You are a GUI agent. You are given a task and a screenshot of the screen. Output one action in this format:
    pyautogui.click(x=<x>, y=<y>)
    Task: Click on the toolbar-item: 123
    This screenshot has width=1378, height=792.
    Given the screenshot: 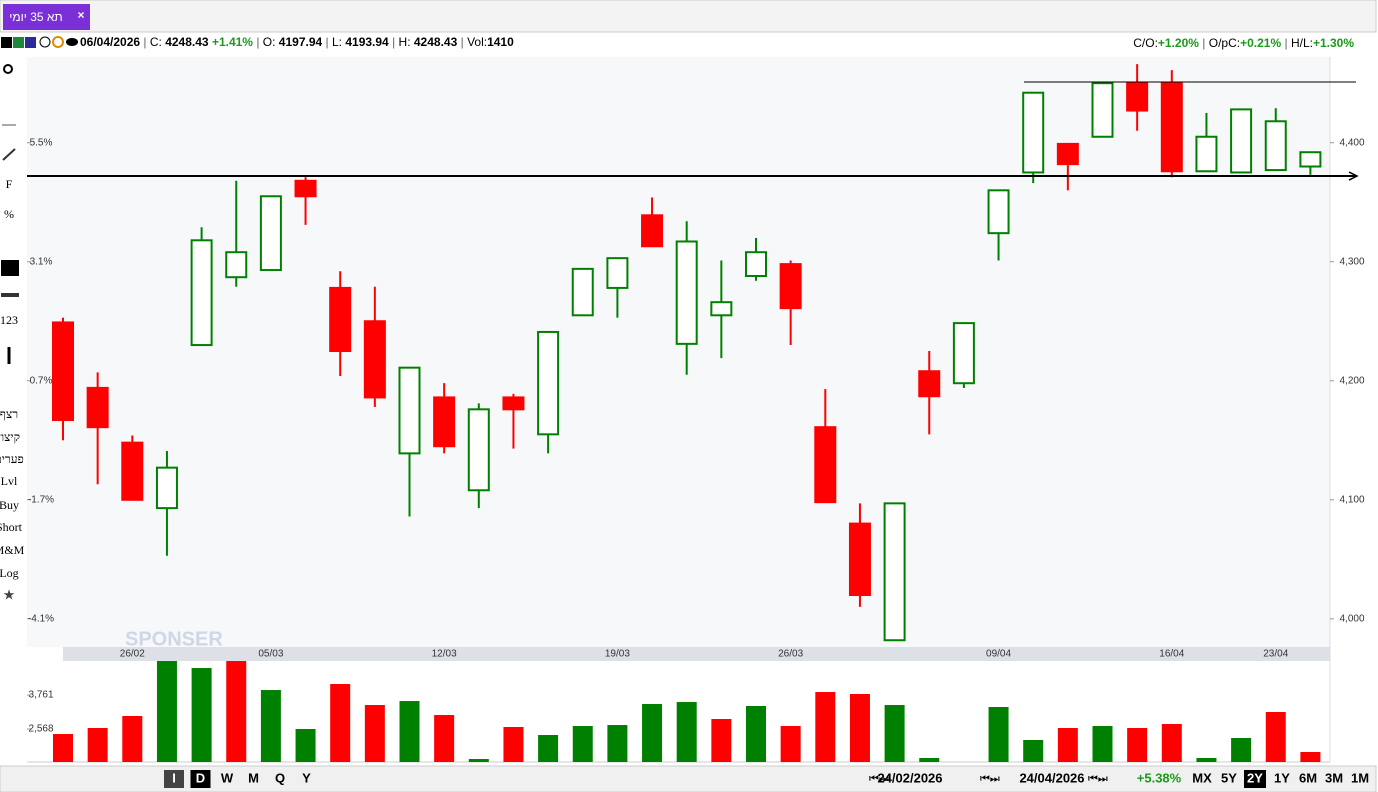 What is the action you would take?
    pyautogui.click(x=9, y=320)
    